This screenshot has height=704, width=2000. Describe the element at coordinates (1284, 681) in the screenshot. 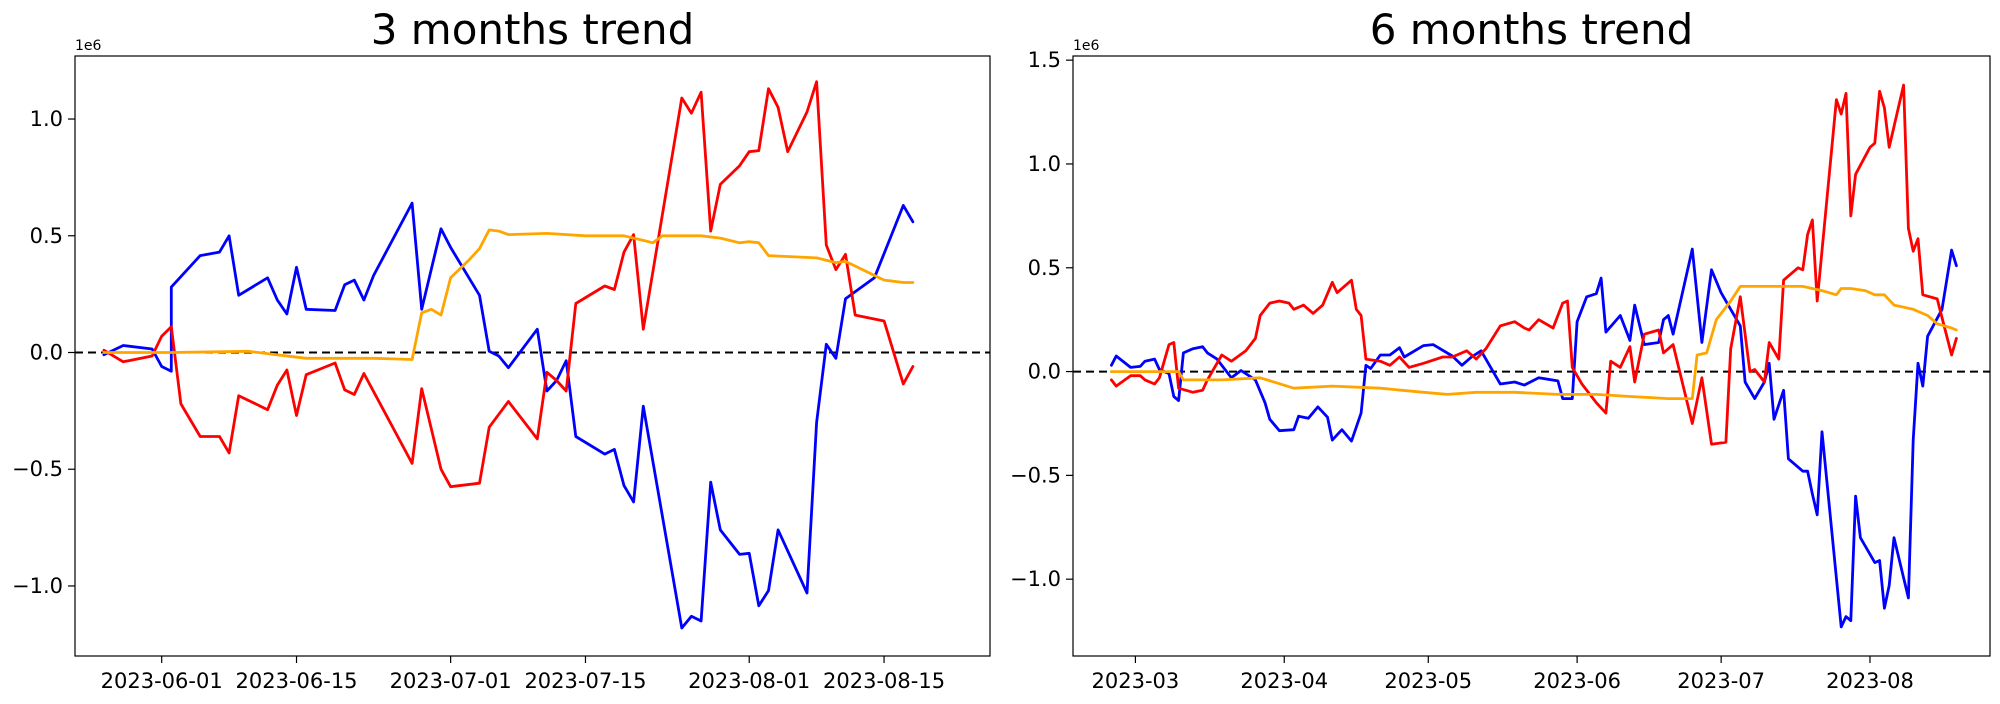

I see `chart-6m-x-tick-label: 2023-04` at that location.